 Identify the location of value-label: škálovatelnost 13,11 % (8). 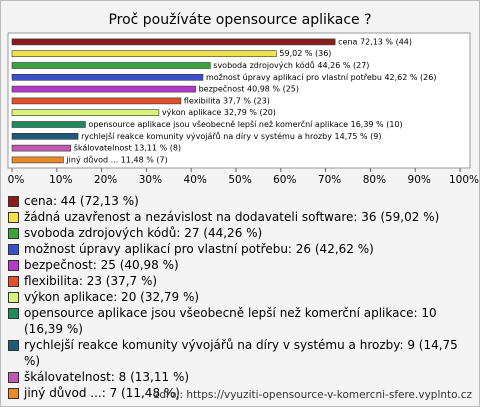
(127, 148).